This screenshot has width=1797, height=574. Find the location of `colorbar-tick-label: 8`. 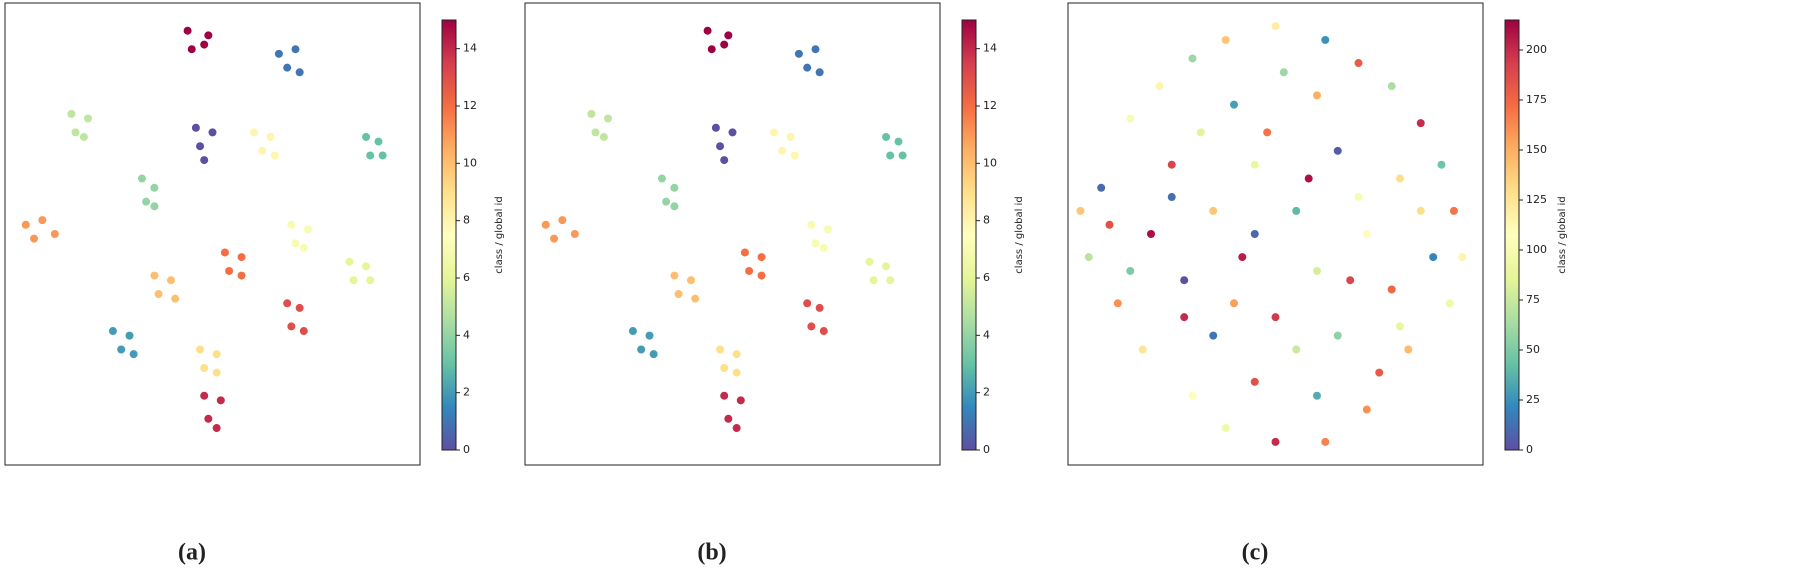

colorbar-tick-label: 8 is located at coordinates (986, 220).